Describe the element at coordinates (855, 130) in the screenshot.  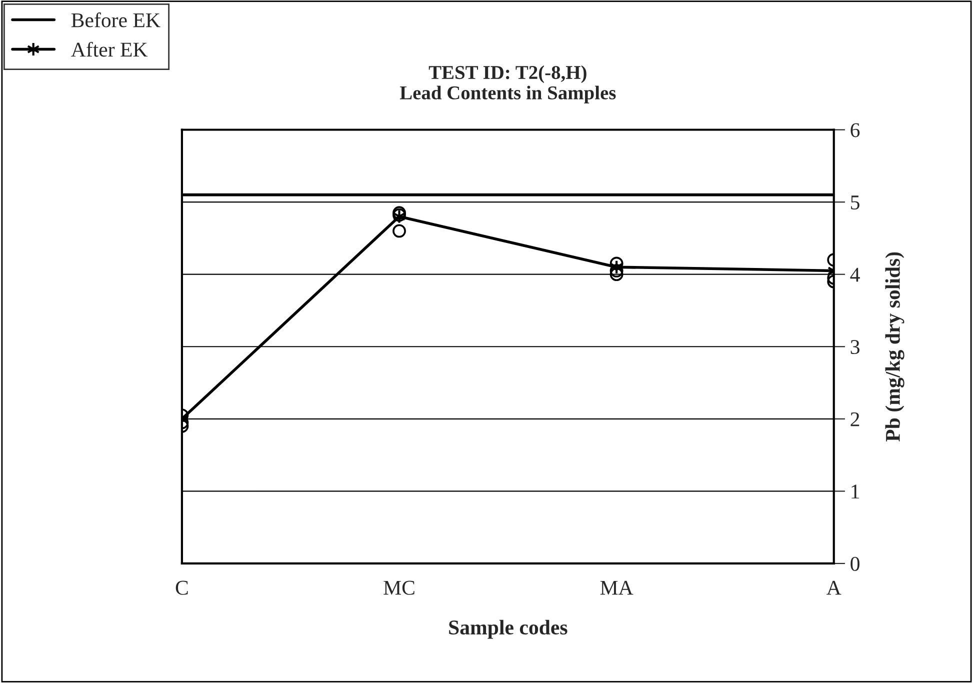
I see `y-tick-label: 6` at that location.